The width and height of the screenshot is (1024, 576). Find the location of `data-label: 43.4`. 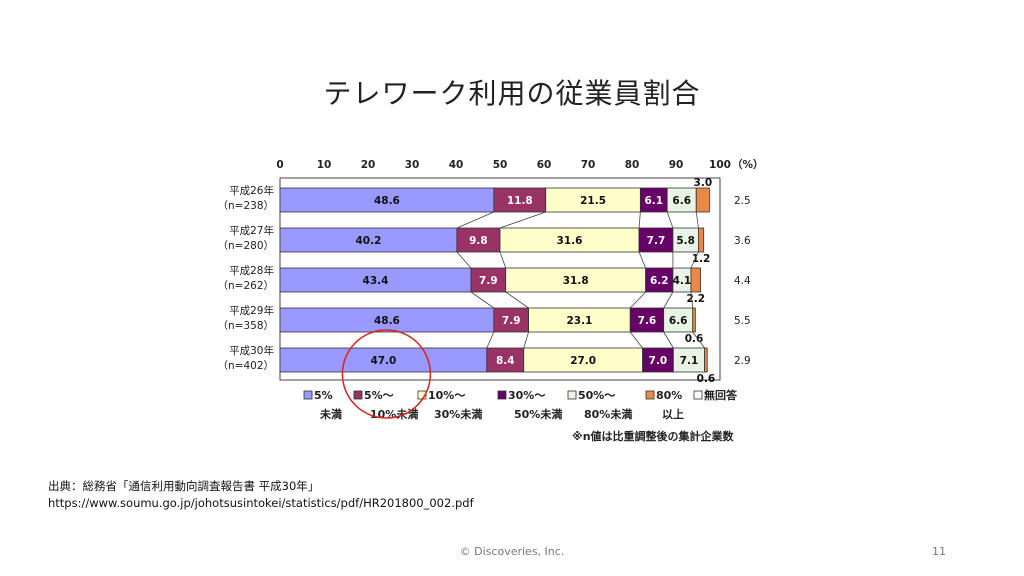

data-label: 43.4 is located at coordinates (376, 281).